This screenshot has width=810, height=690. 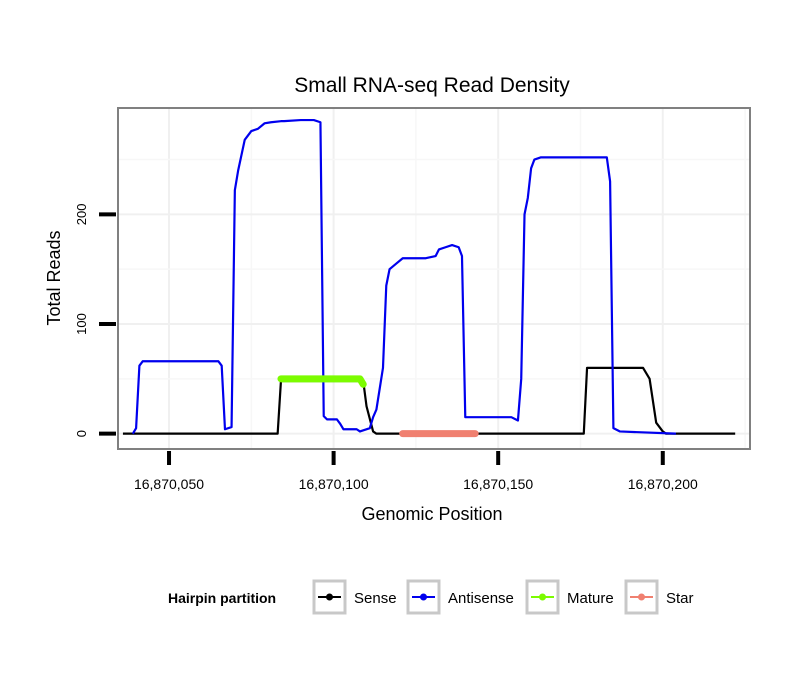 What do you see at coordinates (222, 598) in the screenshot?
I see `legend-title: Hairpin partition` at bounding box center [222, 598].